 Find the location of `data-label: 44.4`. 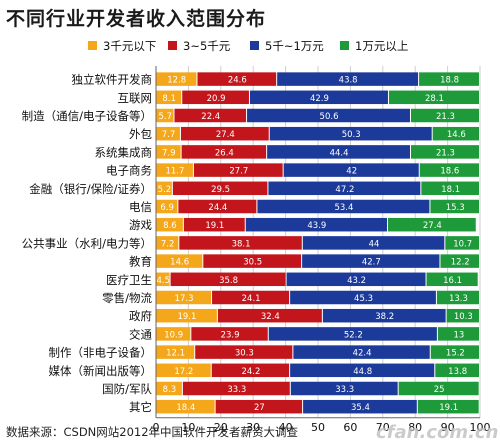

data-label: 44.4 is located at coordinates (339, 153).